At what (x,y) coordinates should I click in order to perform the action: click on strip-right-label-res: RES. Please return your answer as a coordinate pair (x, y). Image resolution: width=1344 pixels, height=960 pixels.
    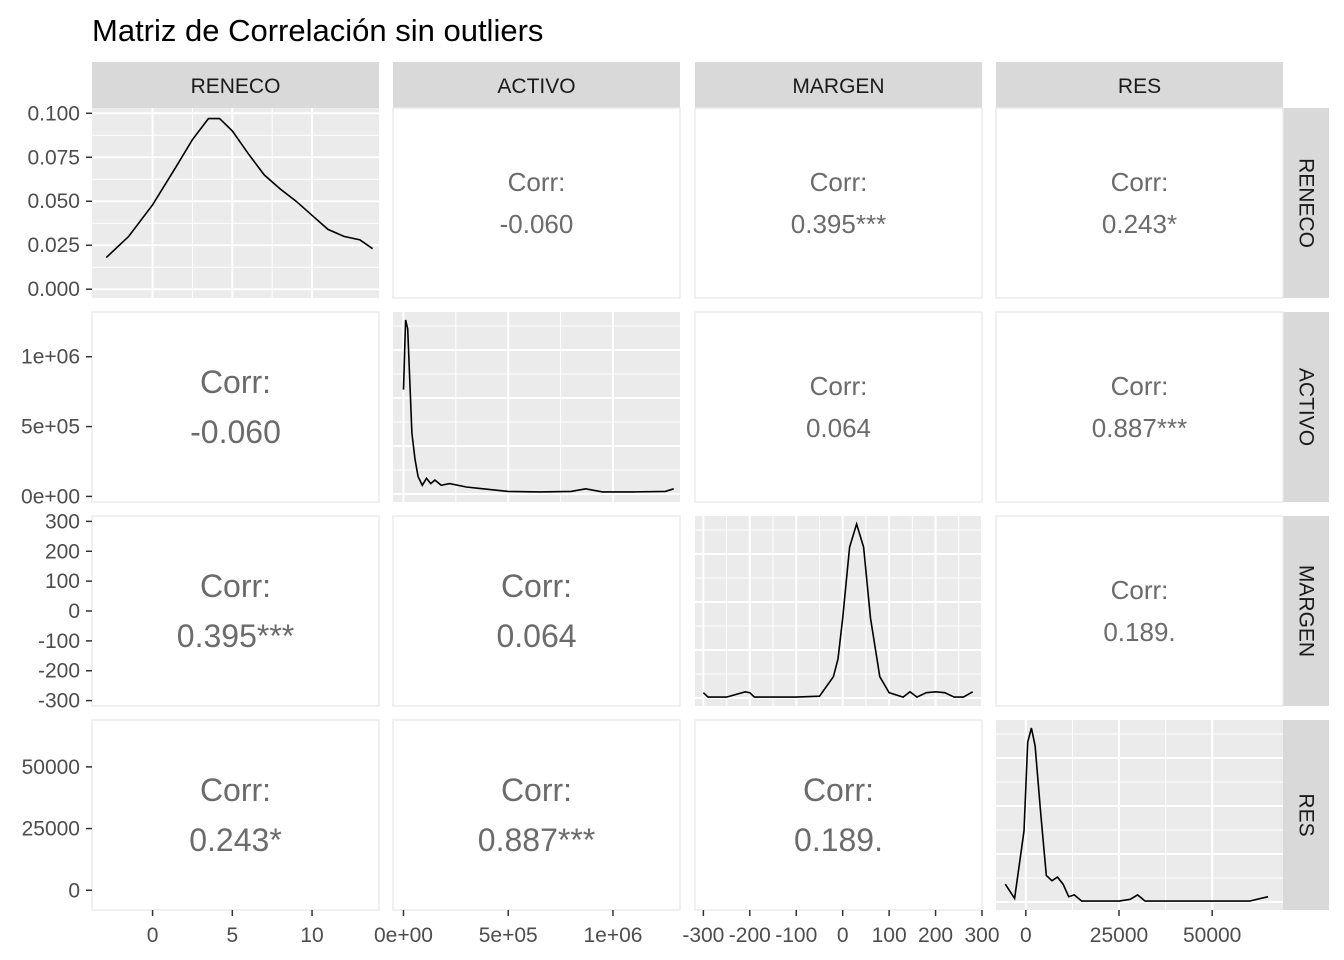
    Looking at the image, I should click on (1306, 814).